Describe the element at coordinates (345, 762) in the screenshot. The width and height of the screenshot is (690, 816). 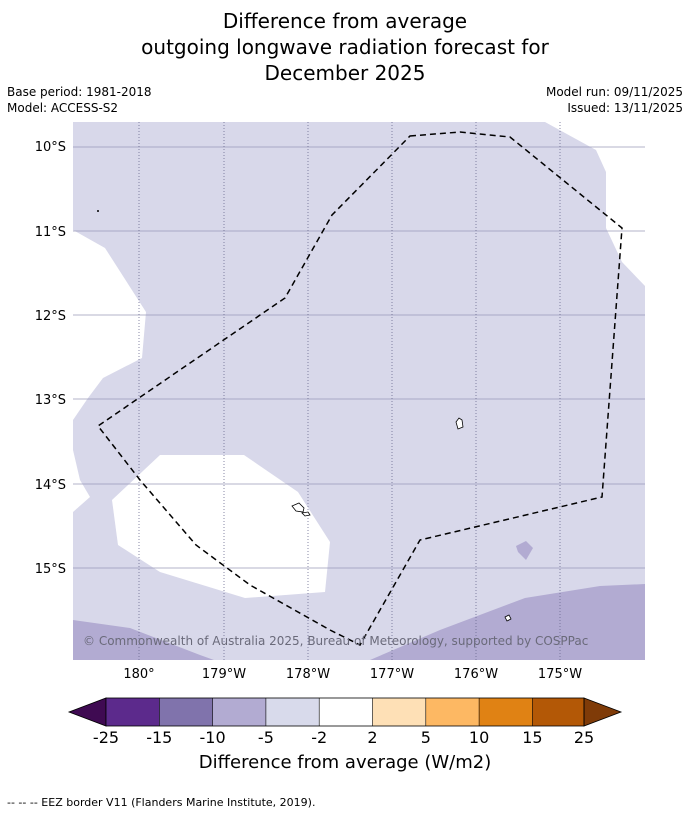
I see `colorbar-label: Difference from average (W/m2)` at that location.